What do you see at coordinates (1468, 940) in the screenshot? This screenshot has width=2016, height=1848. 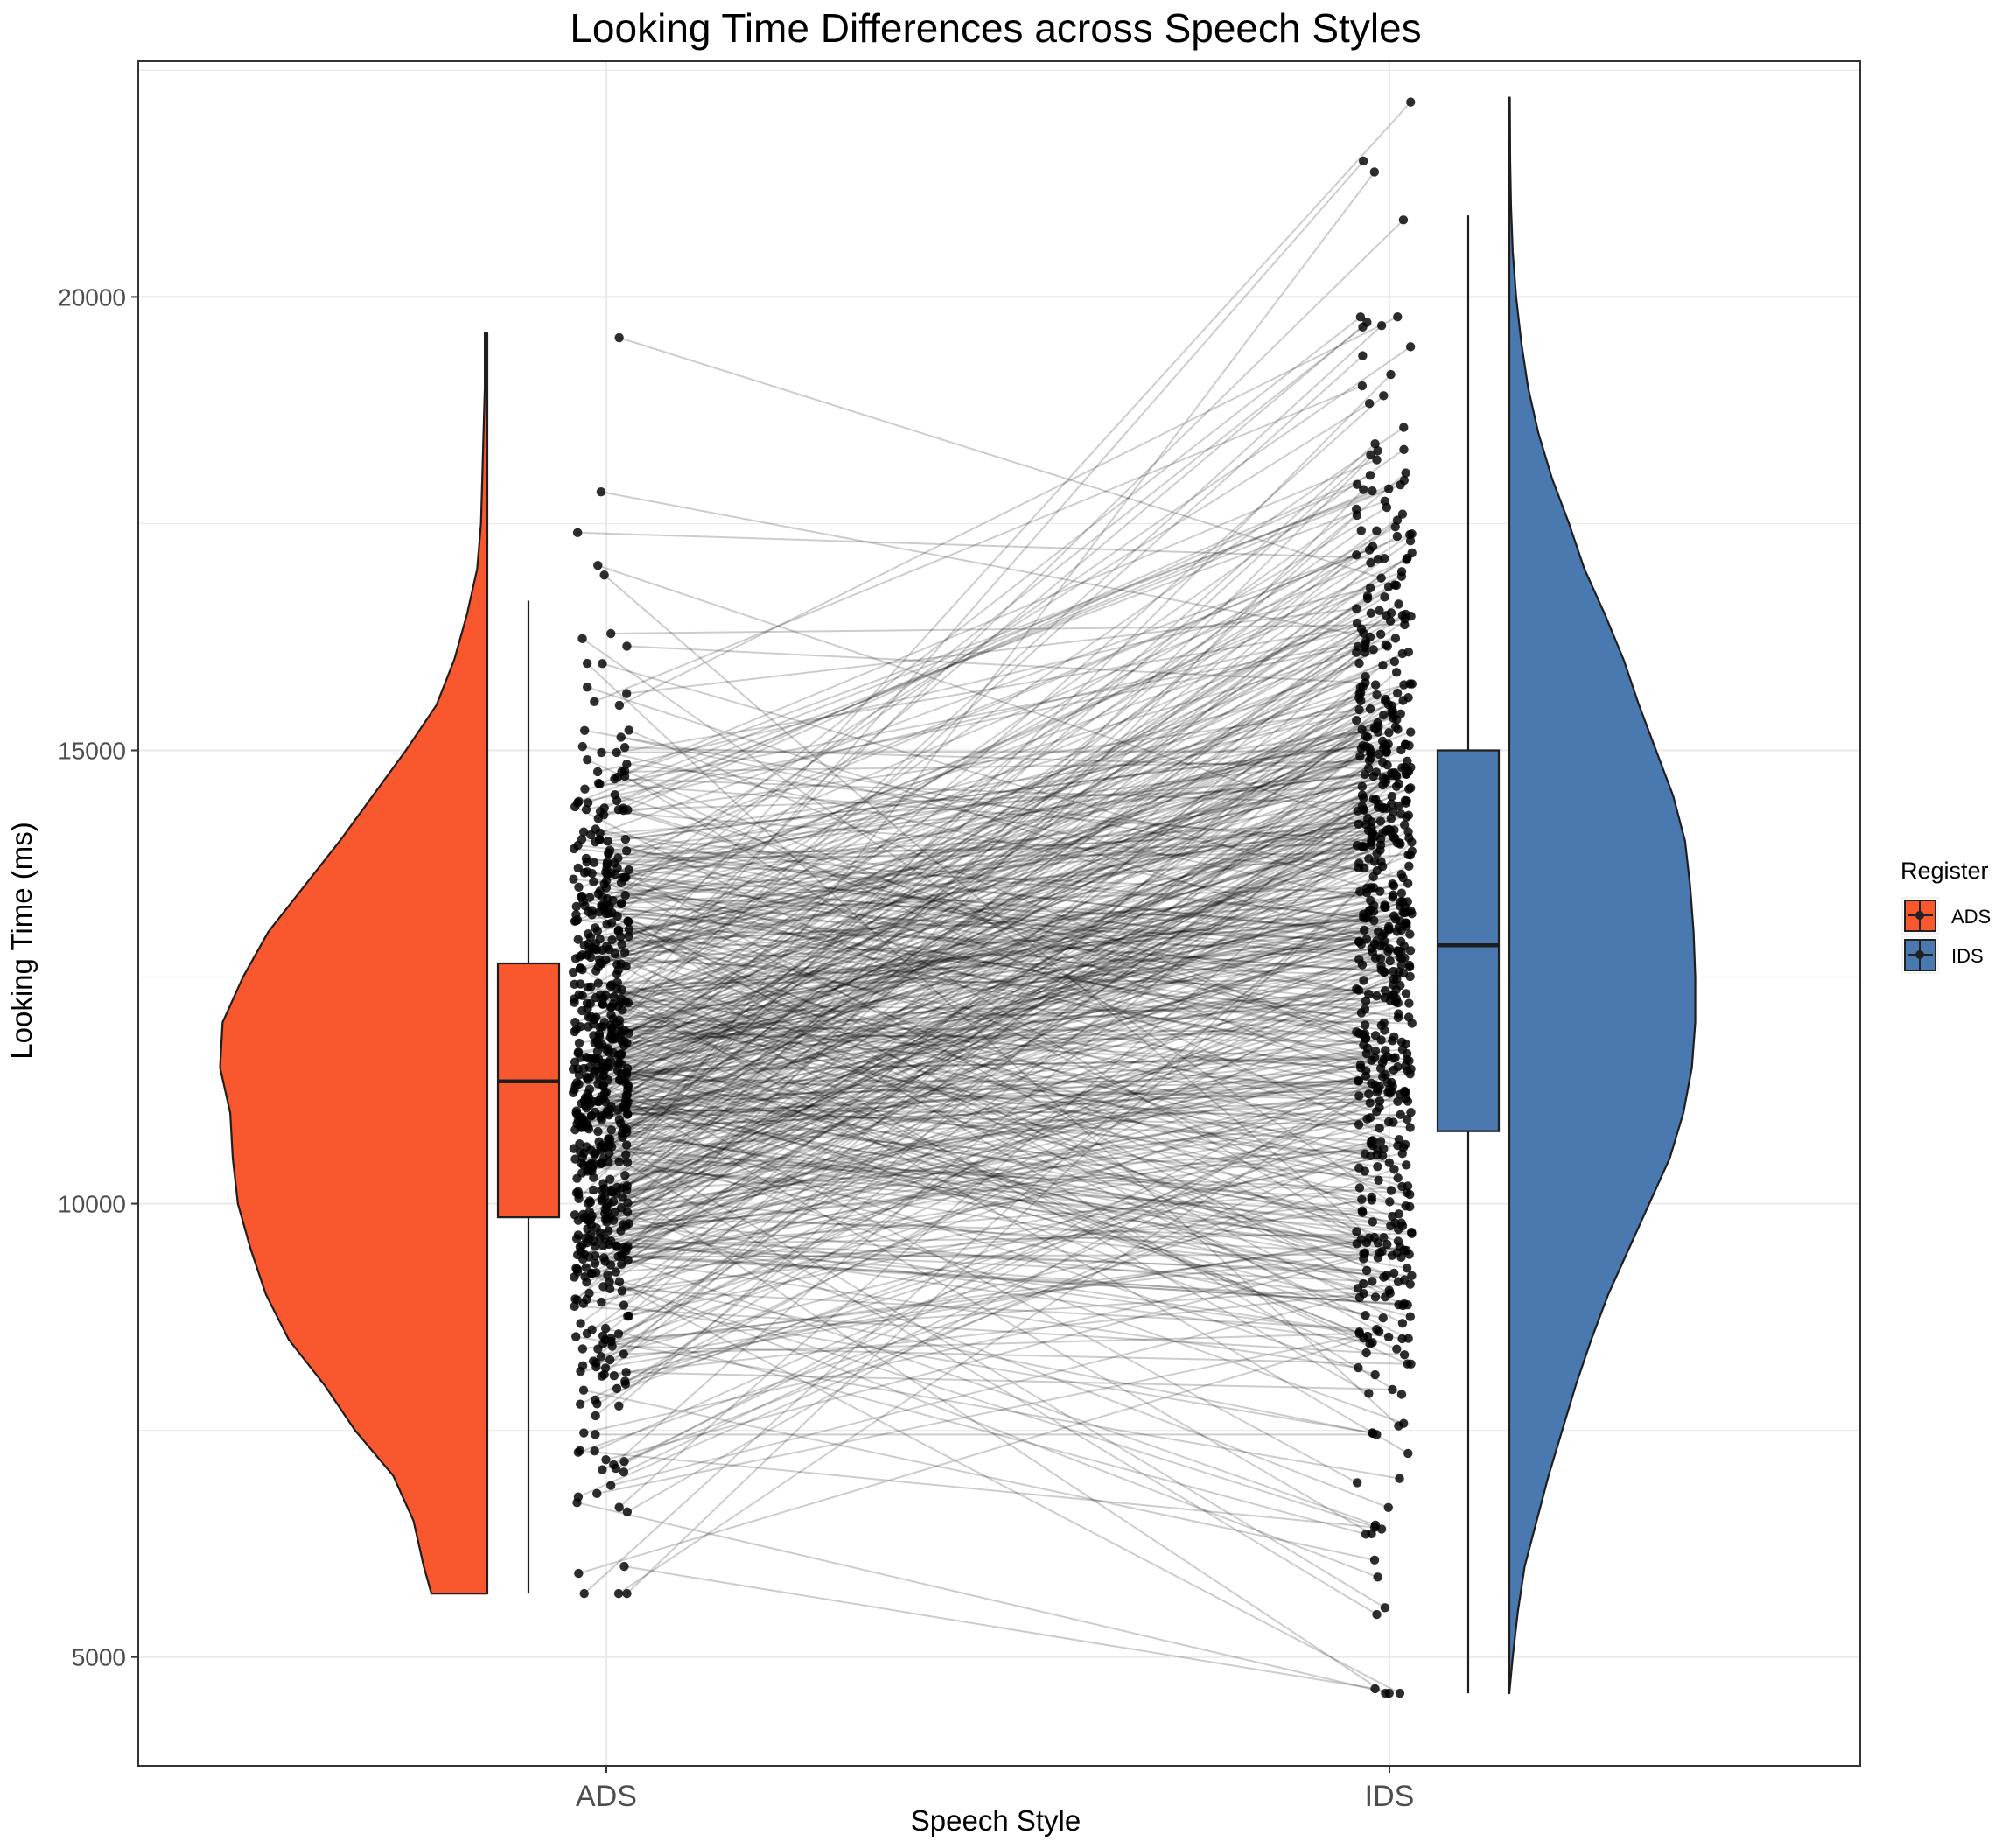 I see `box-ids` at bounding box center [1468, 940].